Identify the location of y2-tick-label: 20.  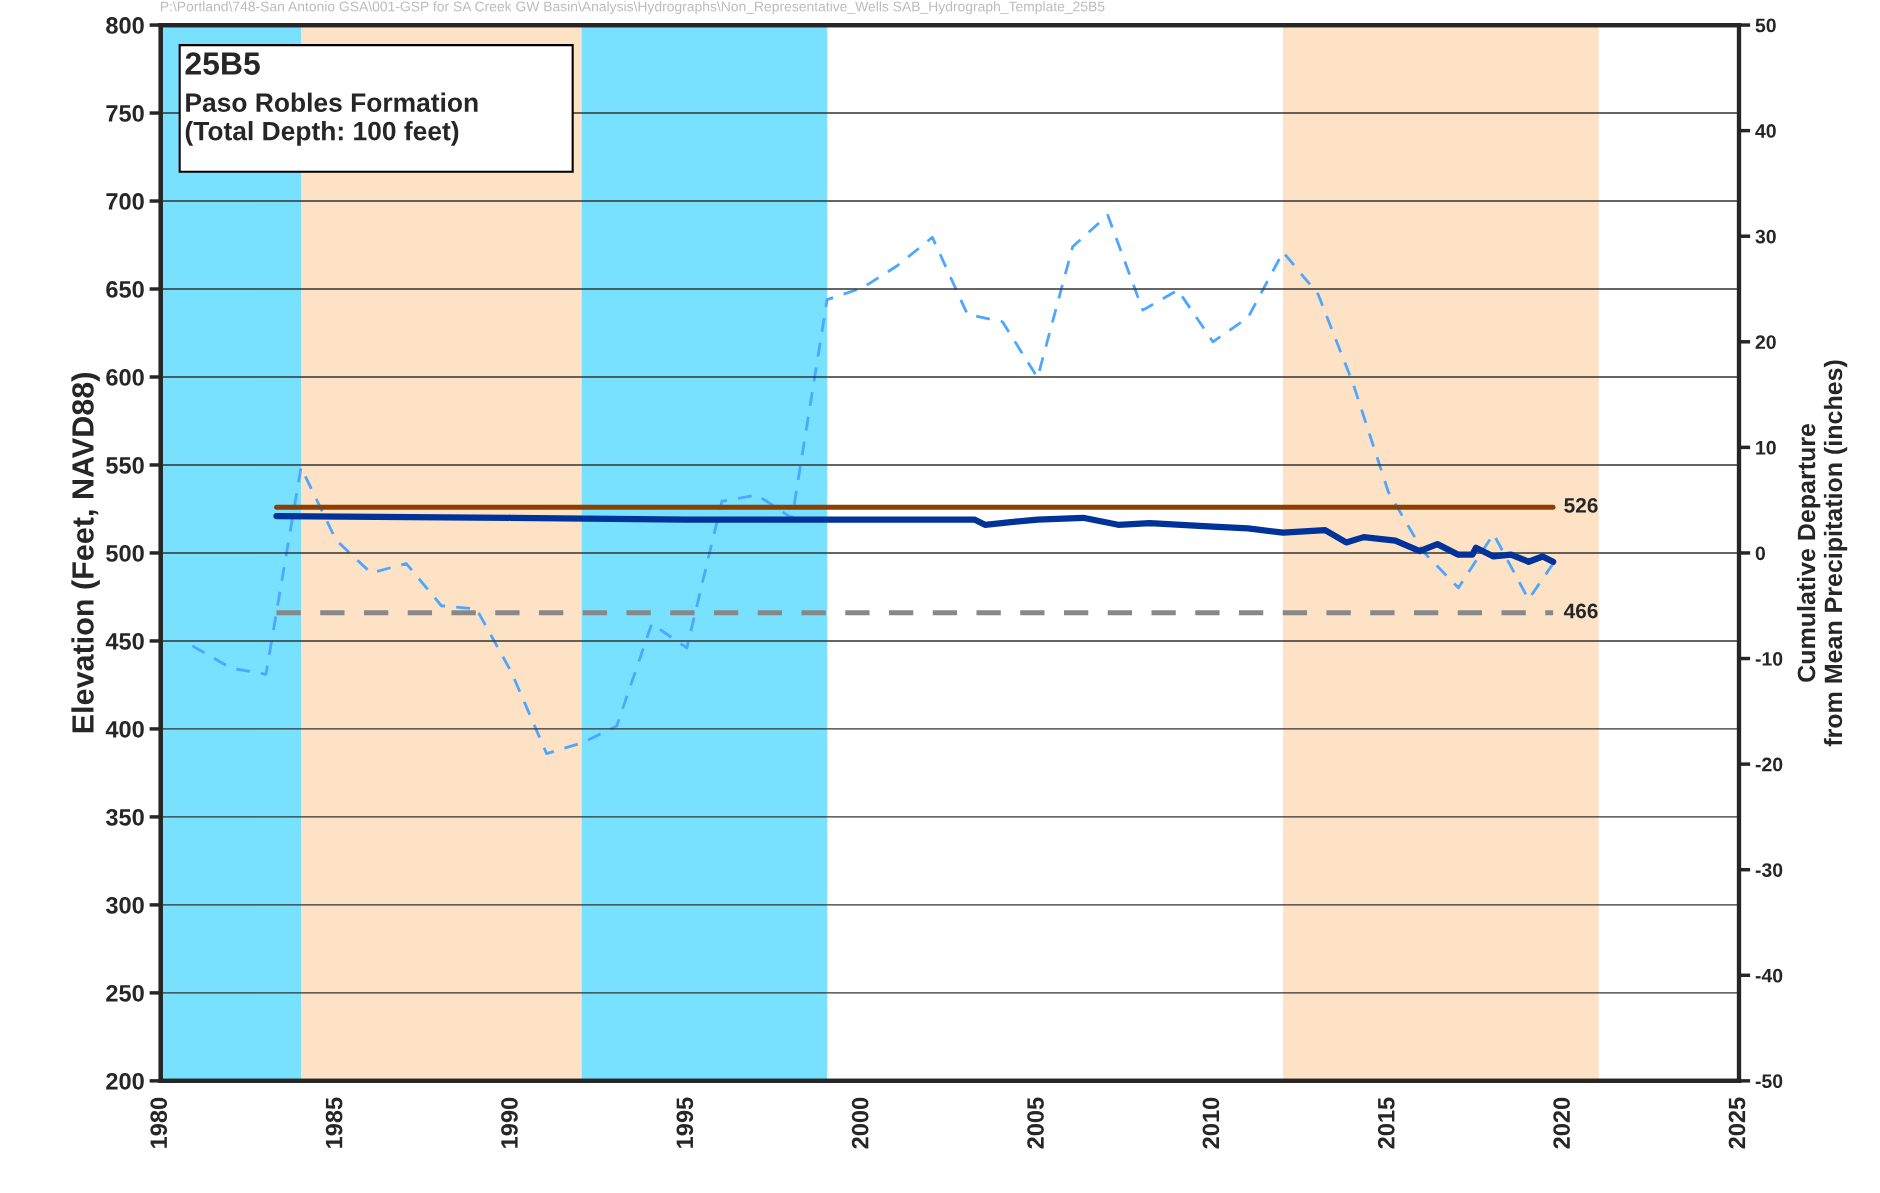
(1765, 342).